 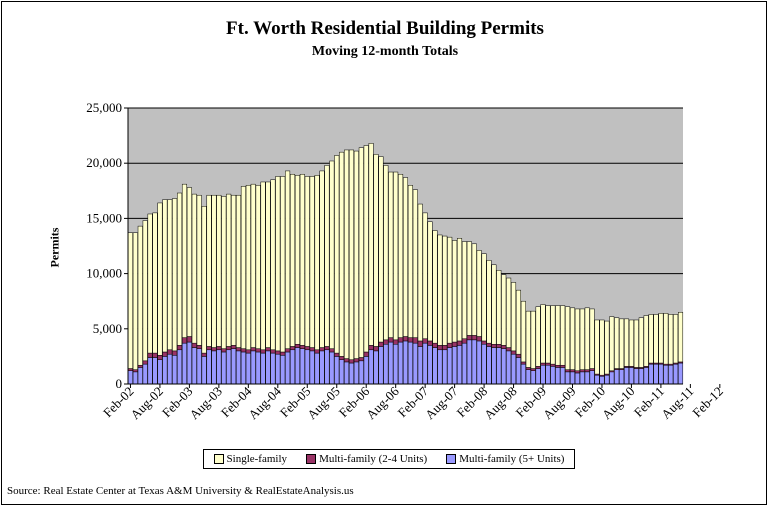 I want to click on y-tick-labels: 0 5,000 10,000 15,000 20,000 25,000, so click(x=104, y=245).